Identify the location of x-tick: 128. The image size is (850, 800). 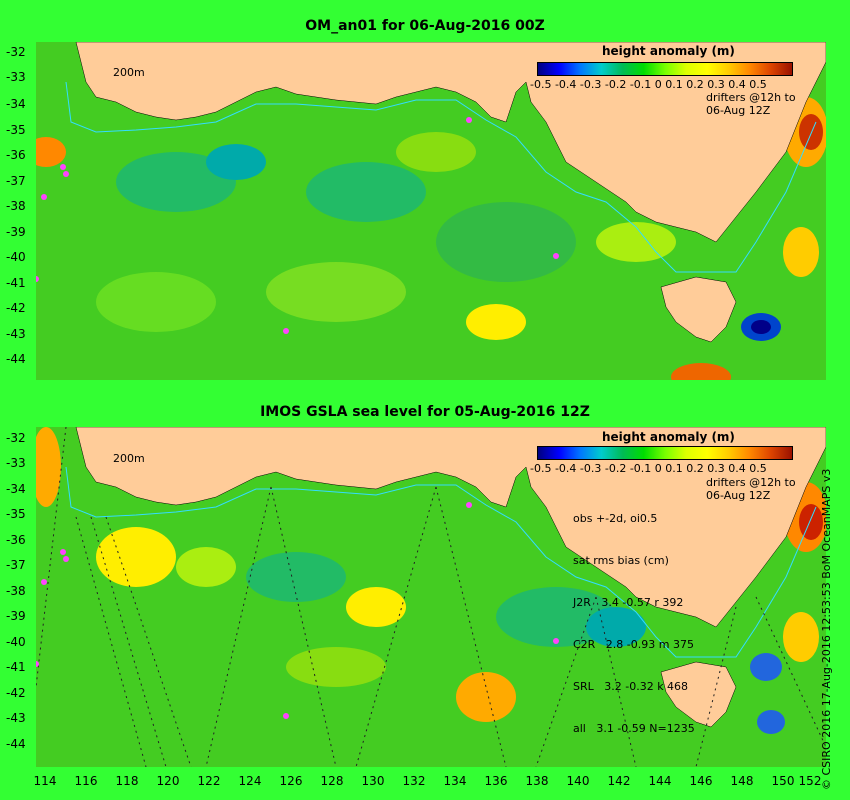
(332, 781).